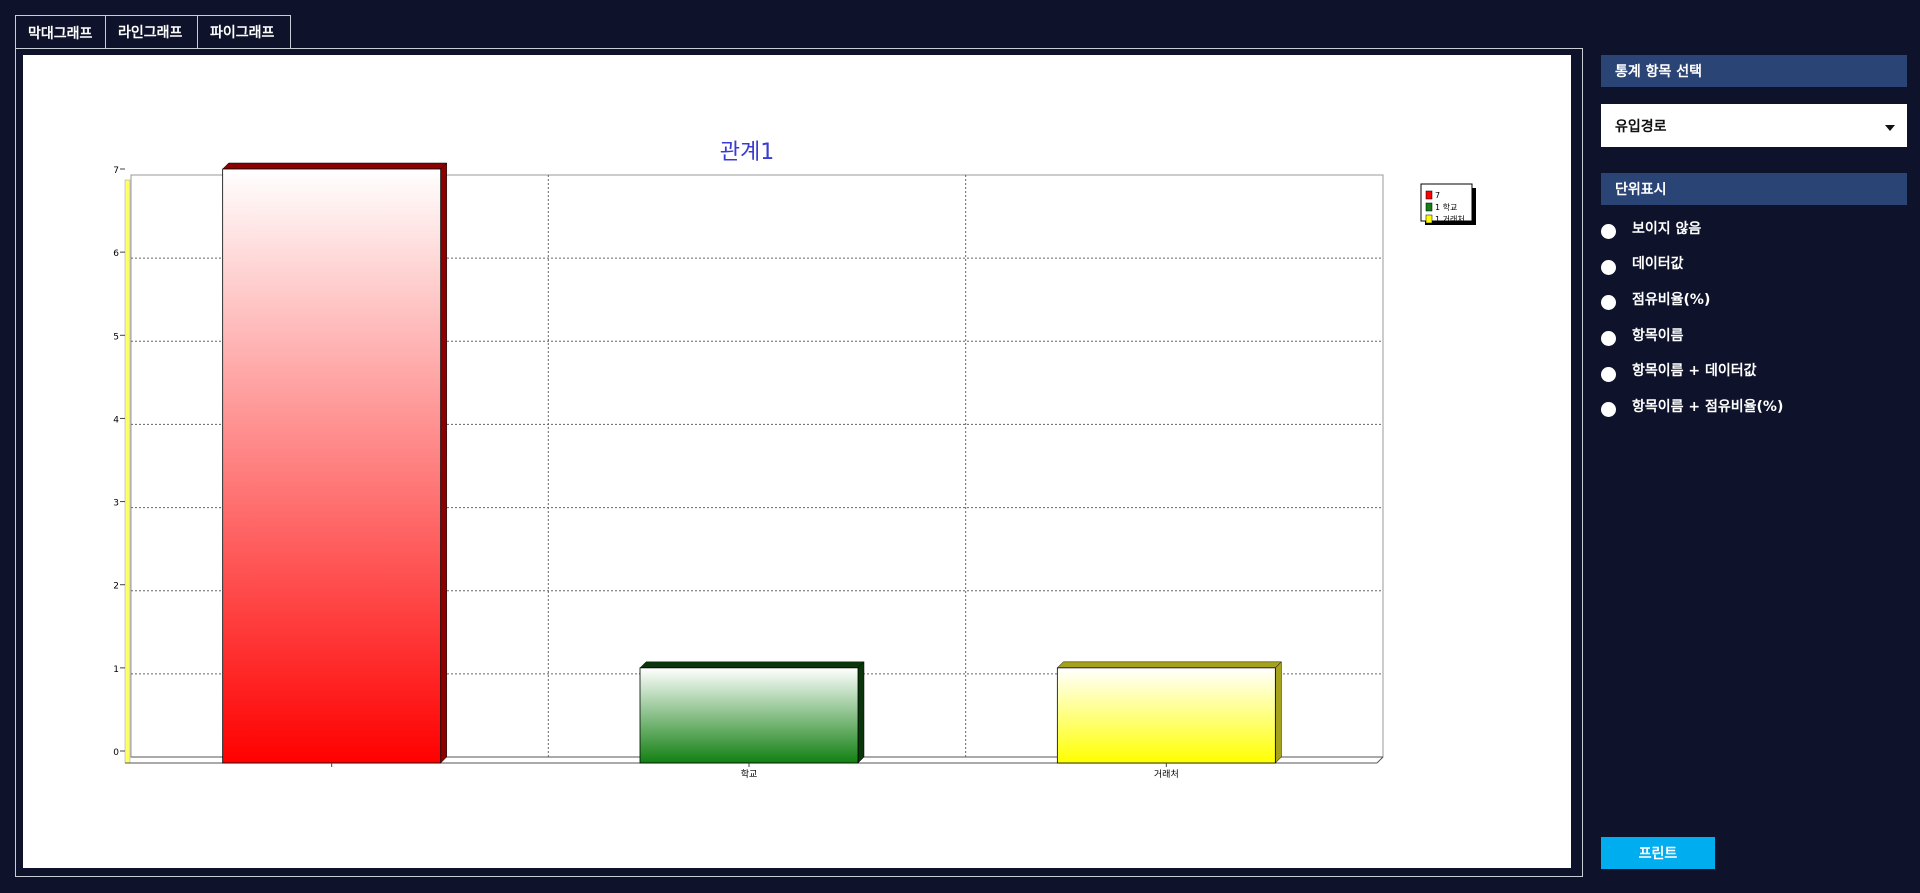 The height and width of the screenshot is (893, 1920). I want to click on unit-option-label: 점유비율(%), so click(1671, 299).